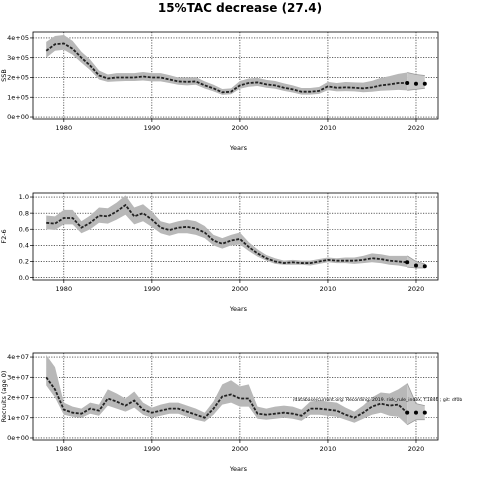  I want to click on ssb-projection-lower, so click(416, 89).